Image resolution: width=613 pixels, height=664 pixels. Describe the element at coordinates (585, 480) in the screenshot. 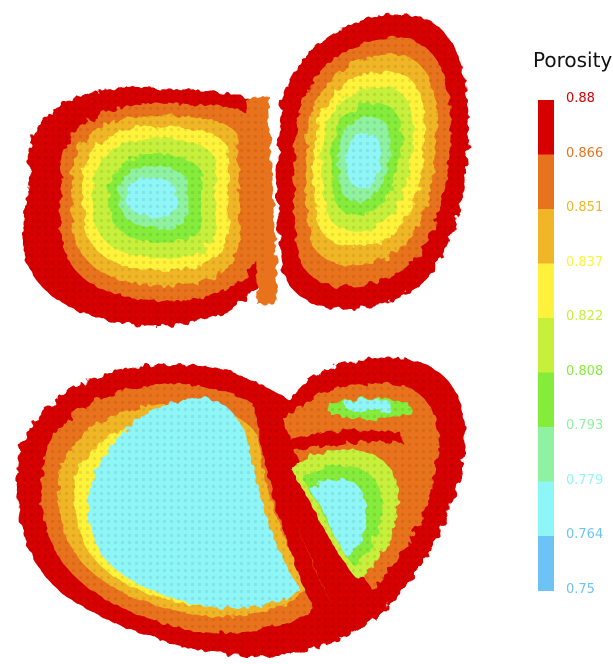

I see `legend-tick-label: 0.779` at that location.